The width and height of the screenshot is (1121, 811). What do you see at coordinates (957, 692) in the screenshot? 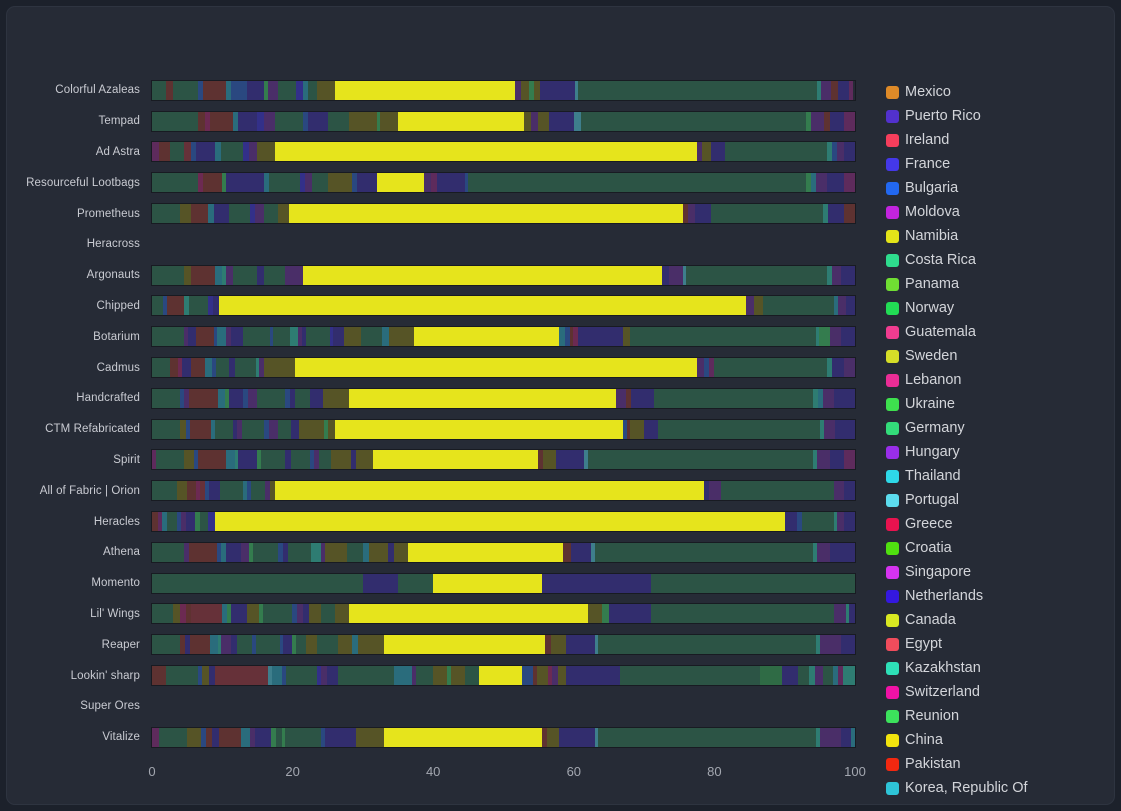
I see `legend-item-switzerland: Switzerland` at bounding box center [957, 692].